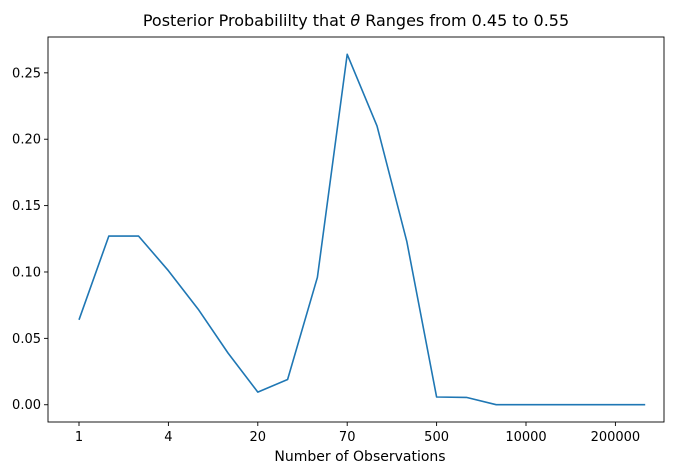 The image size is (680, 473). I want to click on y-axis: 0.00 0.05 0.10 0.15 0.20 0.25, so click(30, 239).